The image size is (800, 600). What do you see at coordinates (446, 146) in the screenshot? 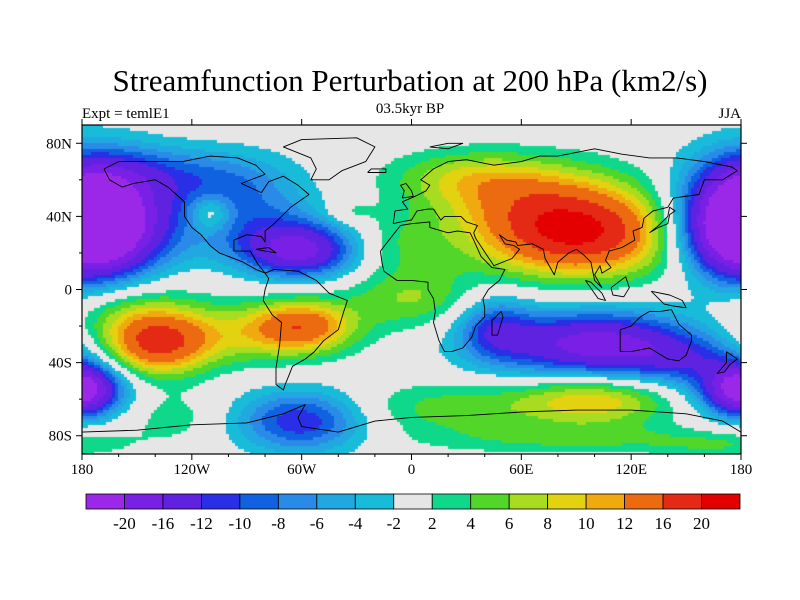
I see `svalbard-coast` at bounding box center [446, 146].